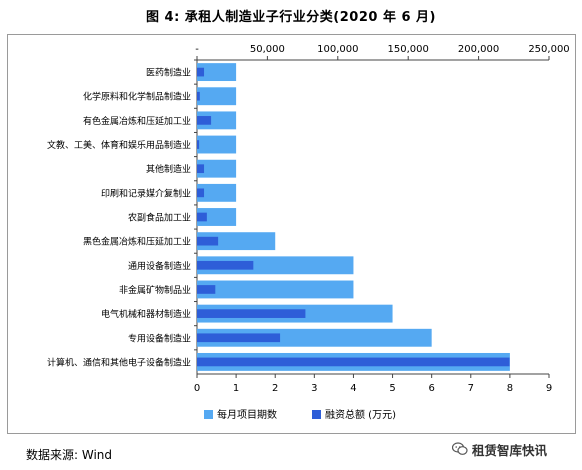 This screenshot has width=582, height=470. What do you see at coordinates (197, 388) in the screenshot?
I see `bottom-axis-tick-label: 0` at bounding box center [197, 388].